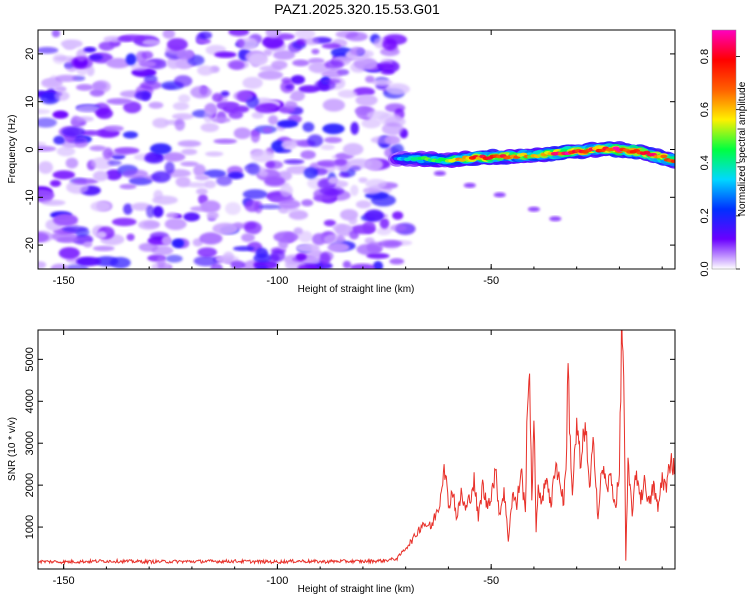  What do you see at coordinates (30, 359) in the screenshot?
I see `y-tick-label: 5000` at bounding box center [30, 359].